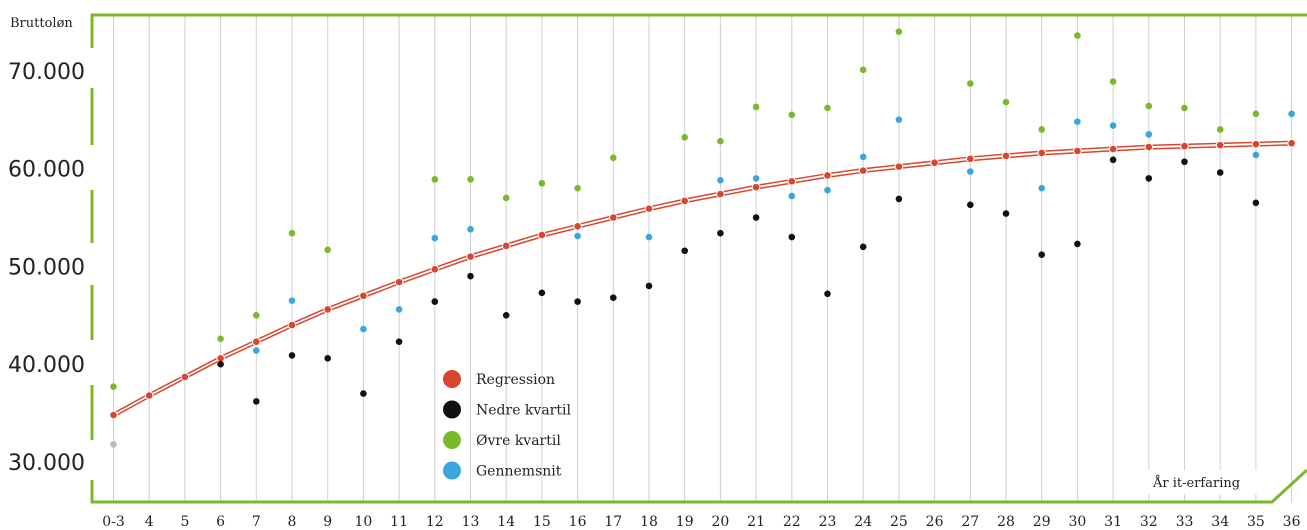 This screenshot has height=530, width=1307. What do you see at coordinates (1042, 522) in the screenshot?
I see `x-tick-label: 29` at bounding box center [1042, 522].